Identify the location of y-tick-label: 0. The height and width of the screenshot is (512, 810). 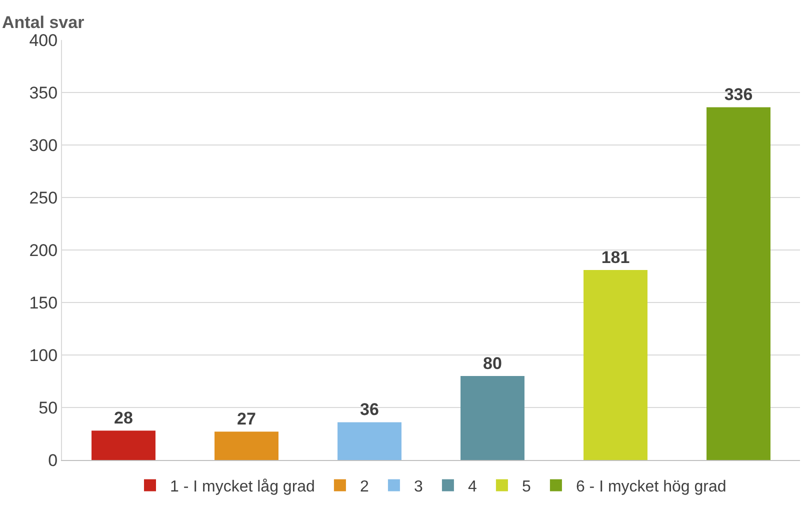
(53, 460).